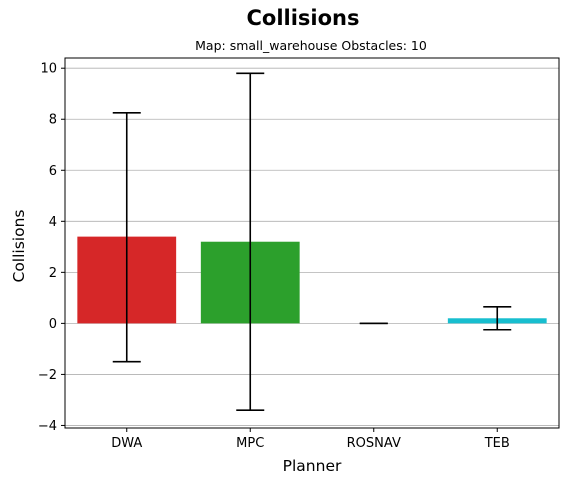 This screenshot has height=484, width=569. Describe the element at coordinates (51, 248) in the screenshot. I see `y-ticks: −4 −2 0 2 4 6 8 10` at that location.